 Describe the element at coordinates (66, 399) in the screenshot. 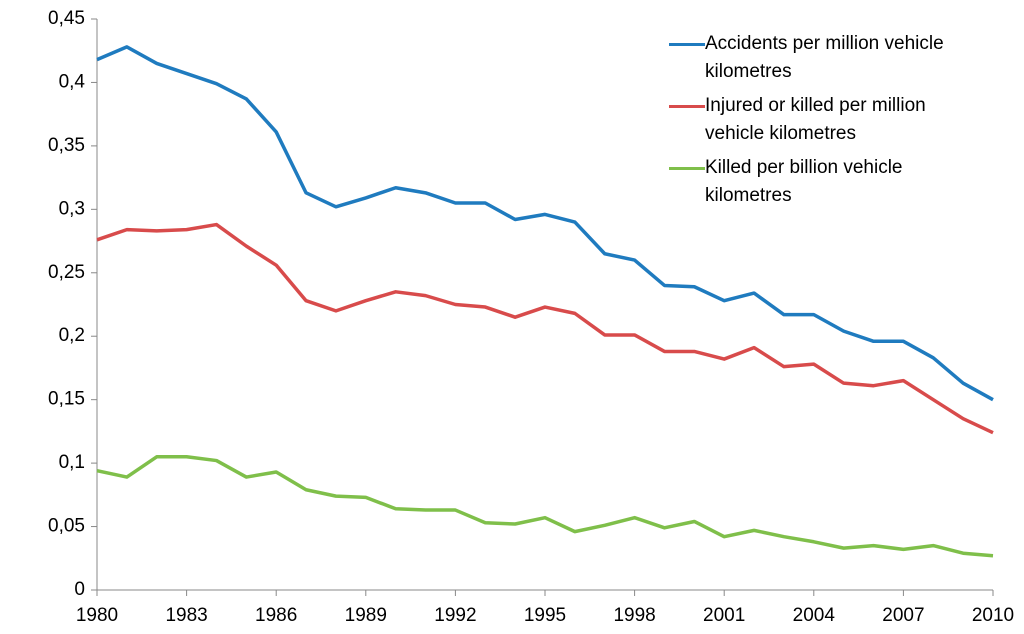

I see `y-tick-label: 0,15` at that location.